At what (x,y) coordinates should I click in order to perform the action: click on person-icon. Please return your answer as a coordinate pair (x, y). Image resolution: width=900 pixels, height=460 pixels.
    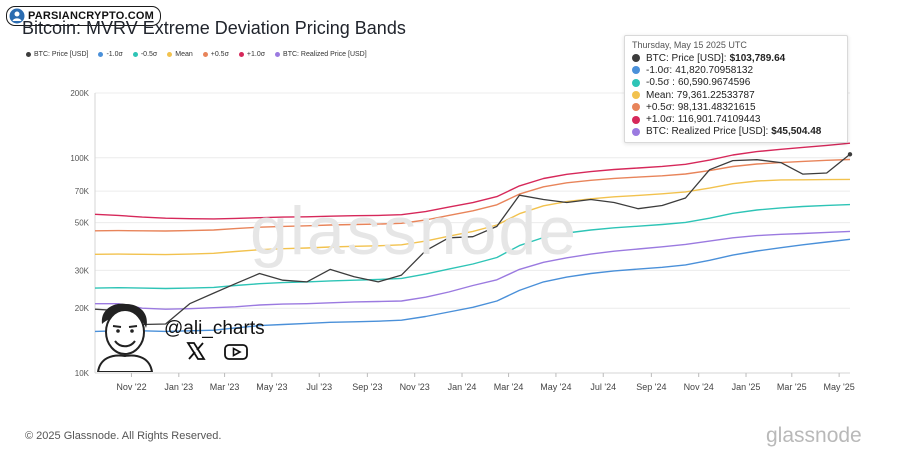
    Looking at the image, I should click on (17, 16).